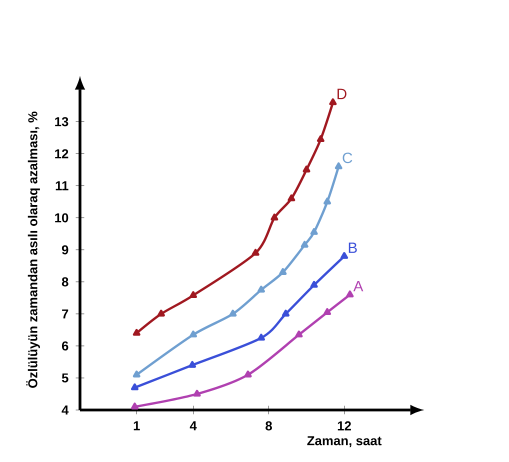 This screenshot has height=462, width=509. What do you see at coordinates (61, 153) in the screenshot?
I see `y-tick-label: 12` at bounding box center [61, 153].